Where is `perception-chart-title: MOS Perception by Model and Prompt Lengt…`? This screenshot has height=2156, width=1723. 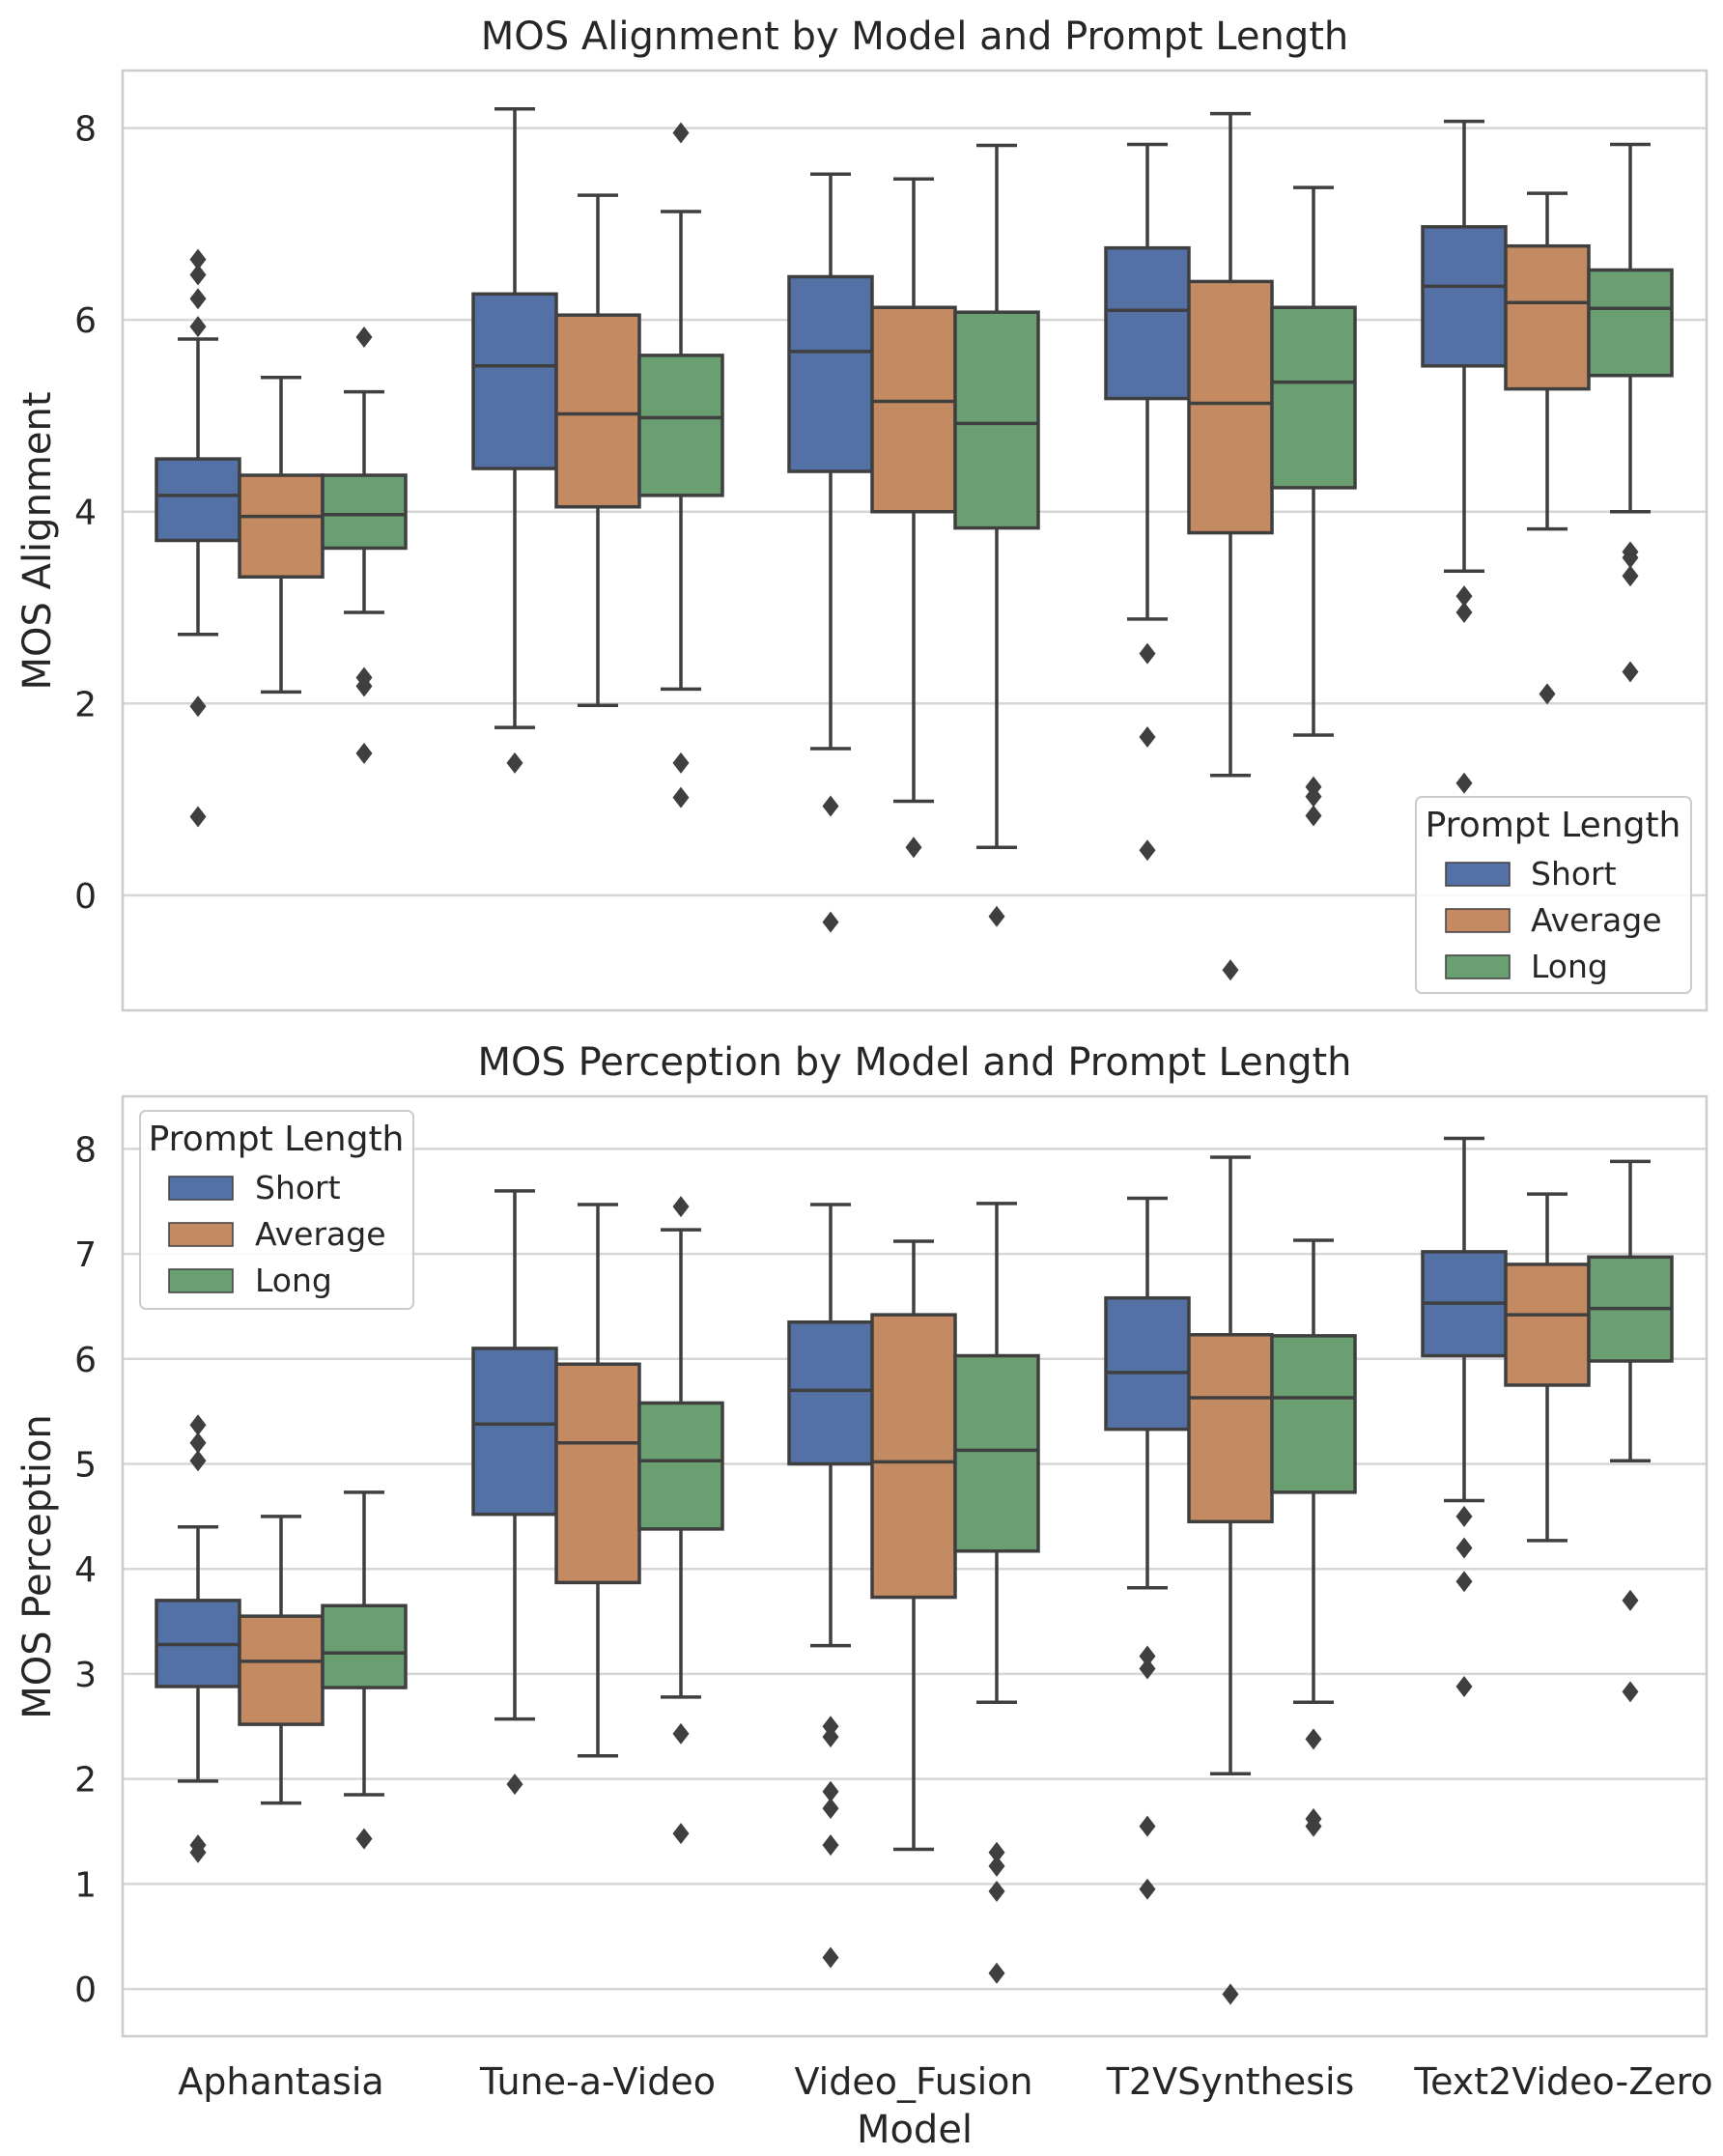
perception-chart-title: MOS Perception by Model and Prompt Lengt… is located at coordinates (914, 1062).